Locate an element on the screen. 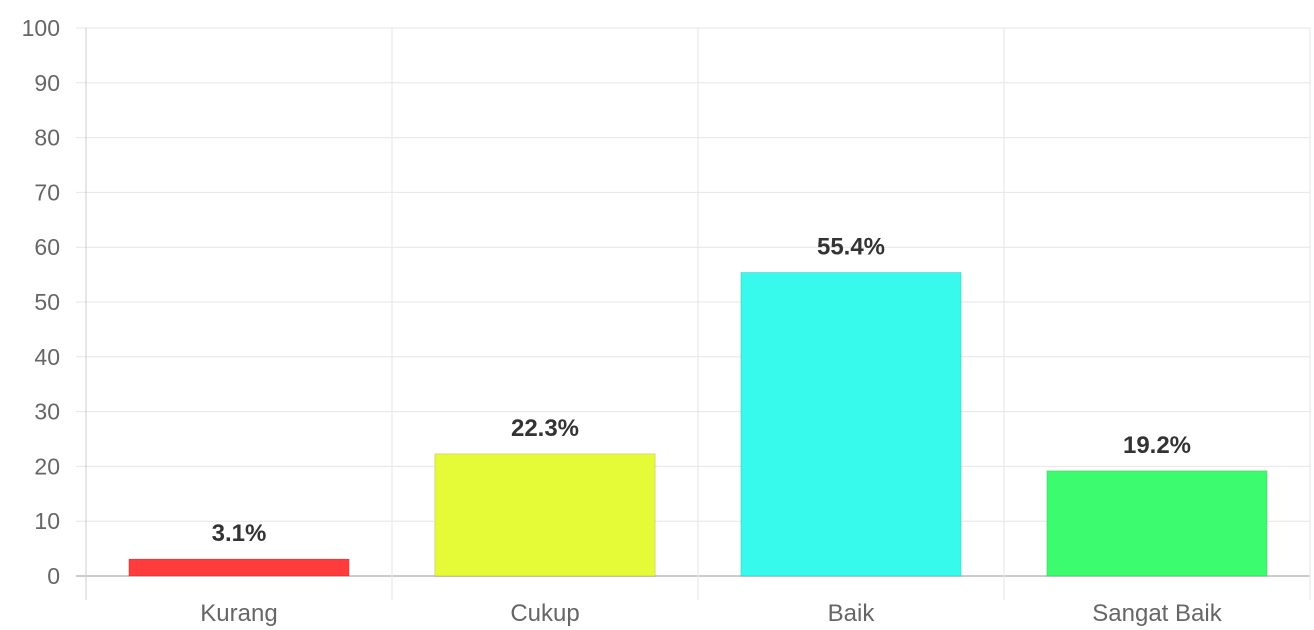 Image resolution: width=1314 pixels, height=630 pixels. y-tick-label: 40 is located at coordinates (47, 357).